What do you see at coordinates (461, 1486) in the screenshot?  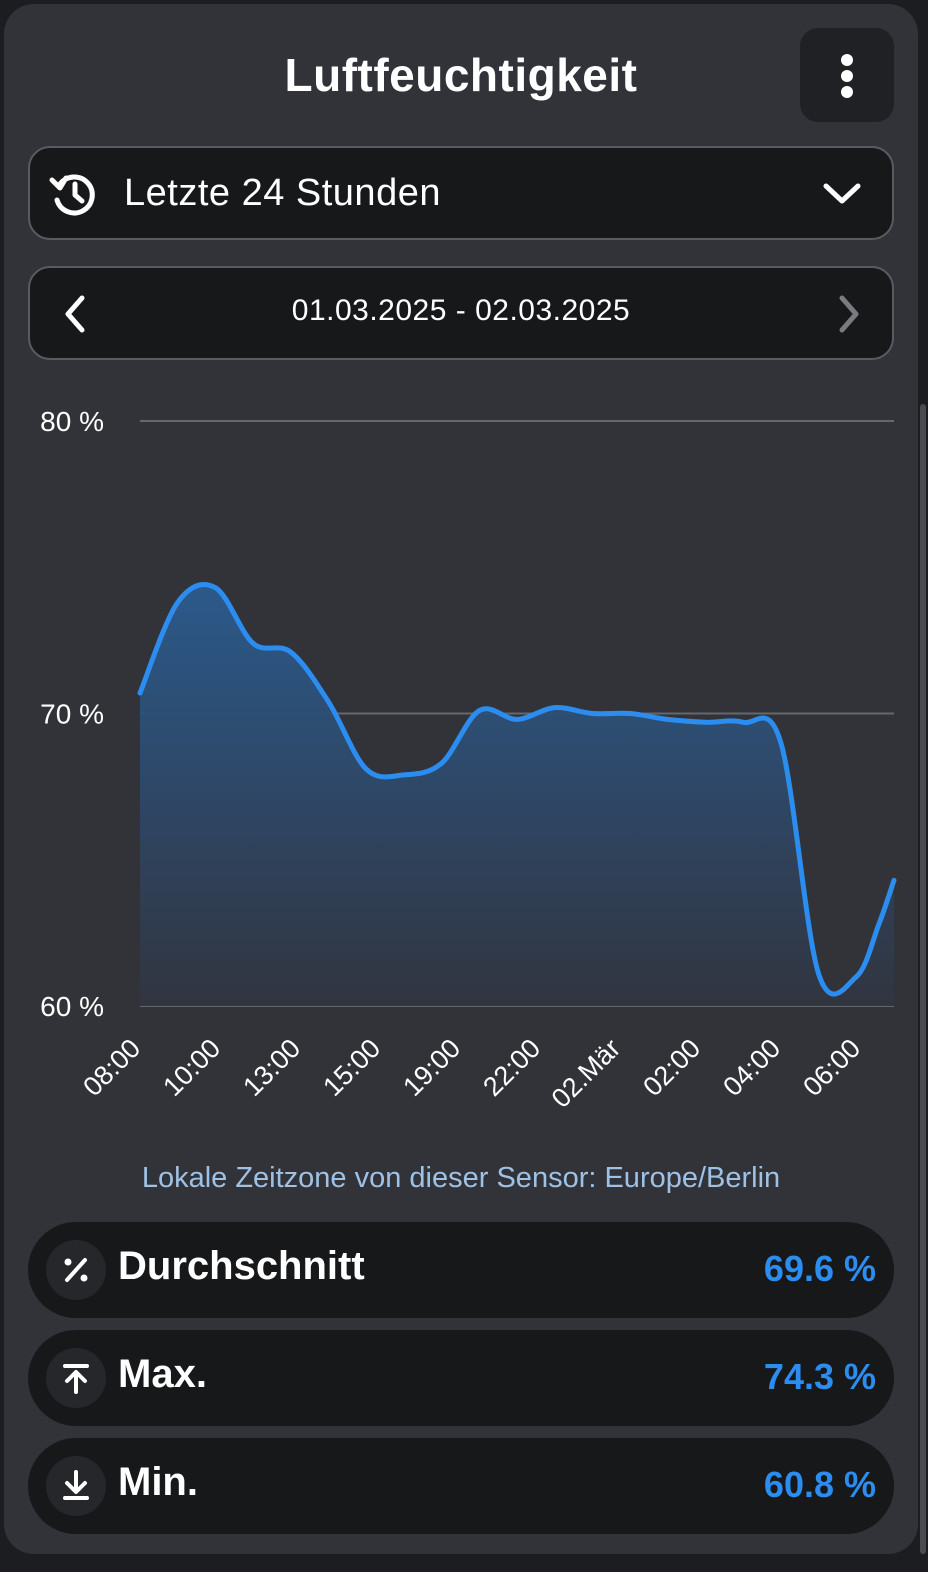 I see `stat-min: Min. 60.8 %` at bounding box center [461, 1486].